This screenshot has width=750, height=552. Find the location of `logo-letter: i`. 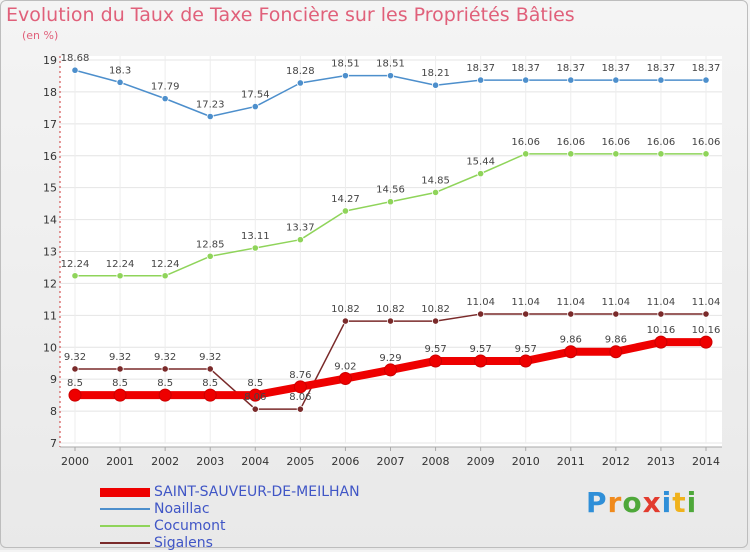

logo-letter: i is located at coordinates (667, 502).